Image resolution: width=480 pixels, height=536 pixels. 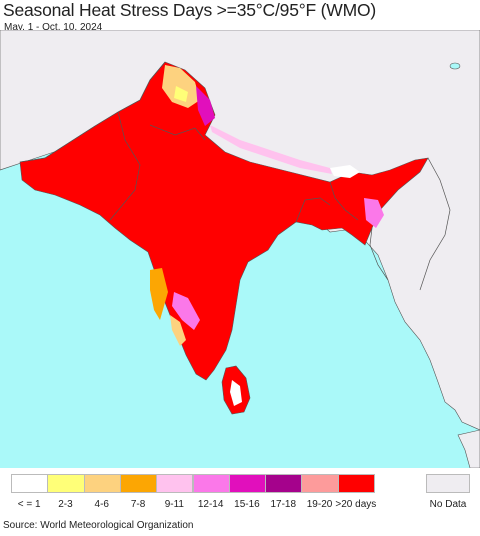 I want to click on patch-himalaya-pink, so click(x=271, y=149).